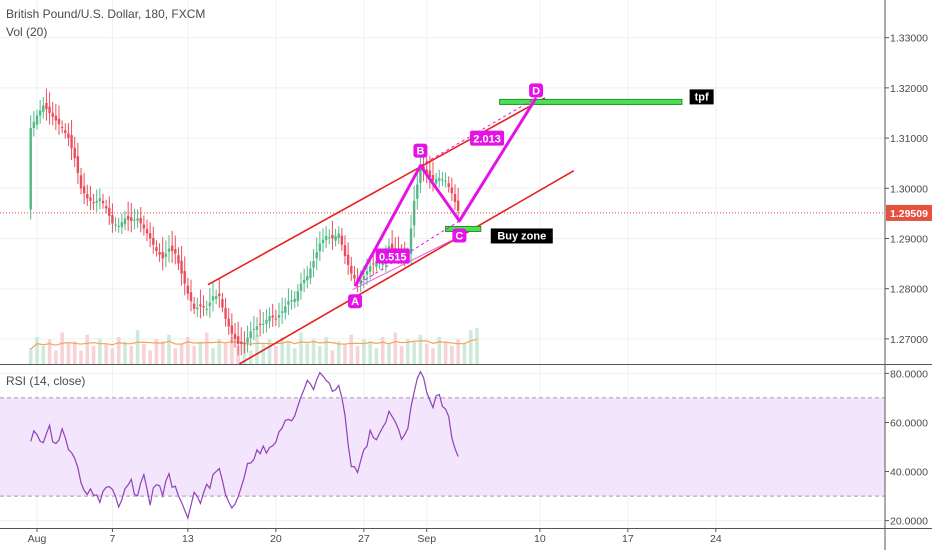 The width and height of the screenshot is (932, 550). What do you see at coordinates (716, 539) in the screenshot?
I see `time-tick-label: 24` at bounding box center [716, 539].